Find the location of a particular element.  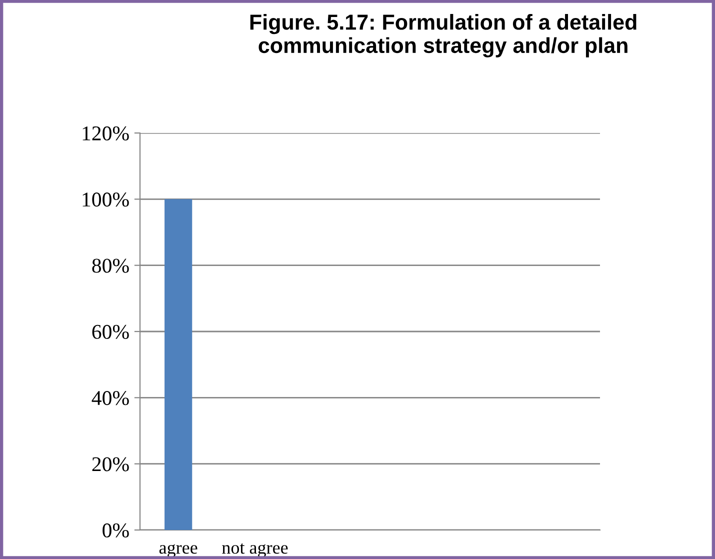

y-tick-label: 60% is located at coordinates (110, 331).